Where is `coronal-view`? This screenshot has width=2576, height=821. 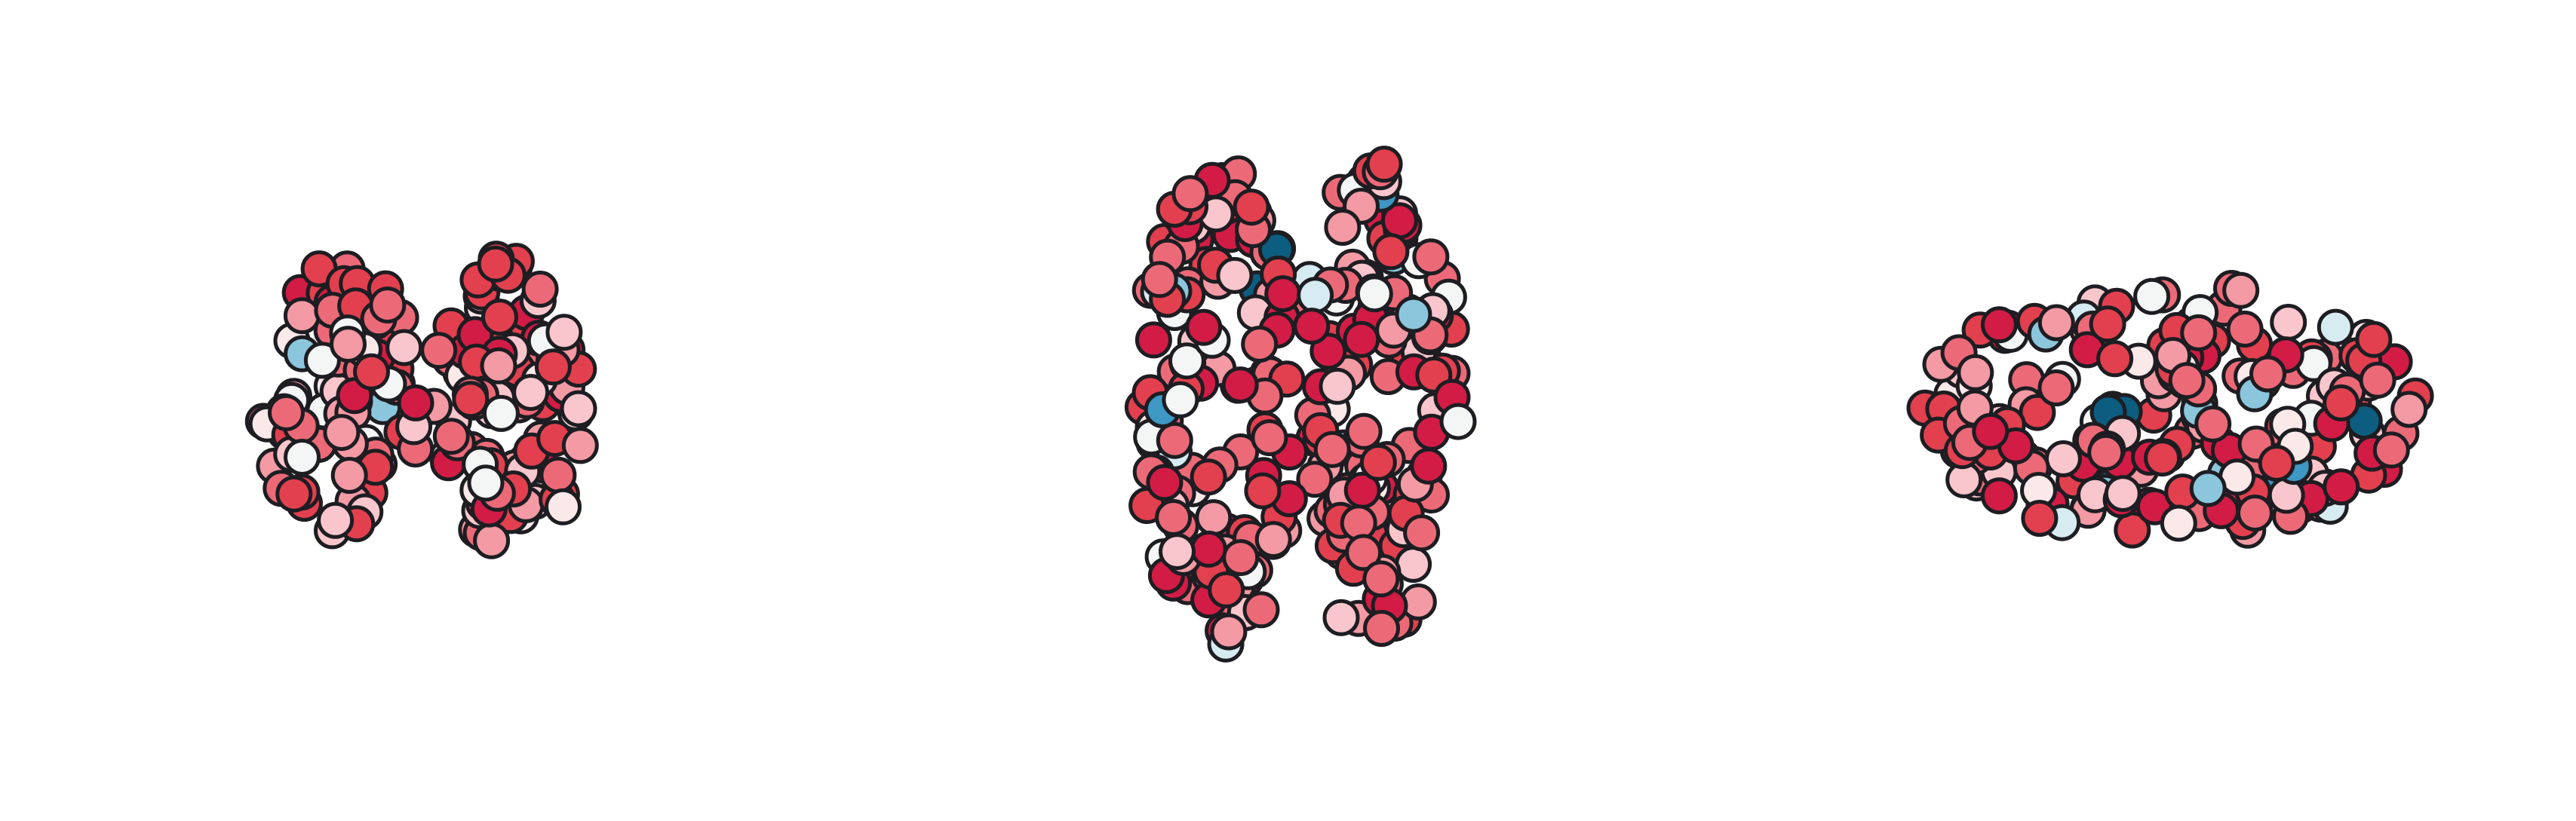
coronal-view is located at coordinates (421, 399).